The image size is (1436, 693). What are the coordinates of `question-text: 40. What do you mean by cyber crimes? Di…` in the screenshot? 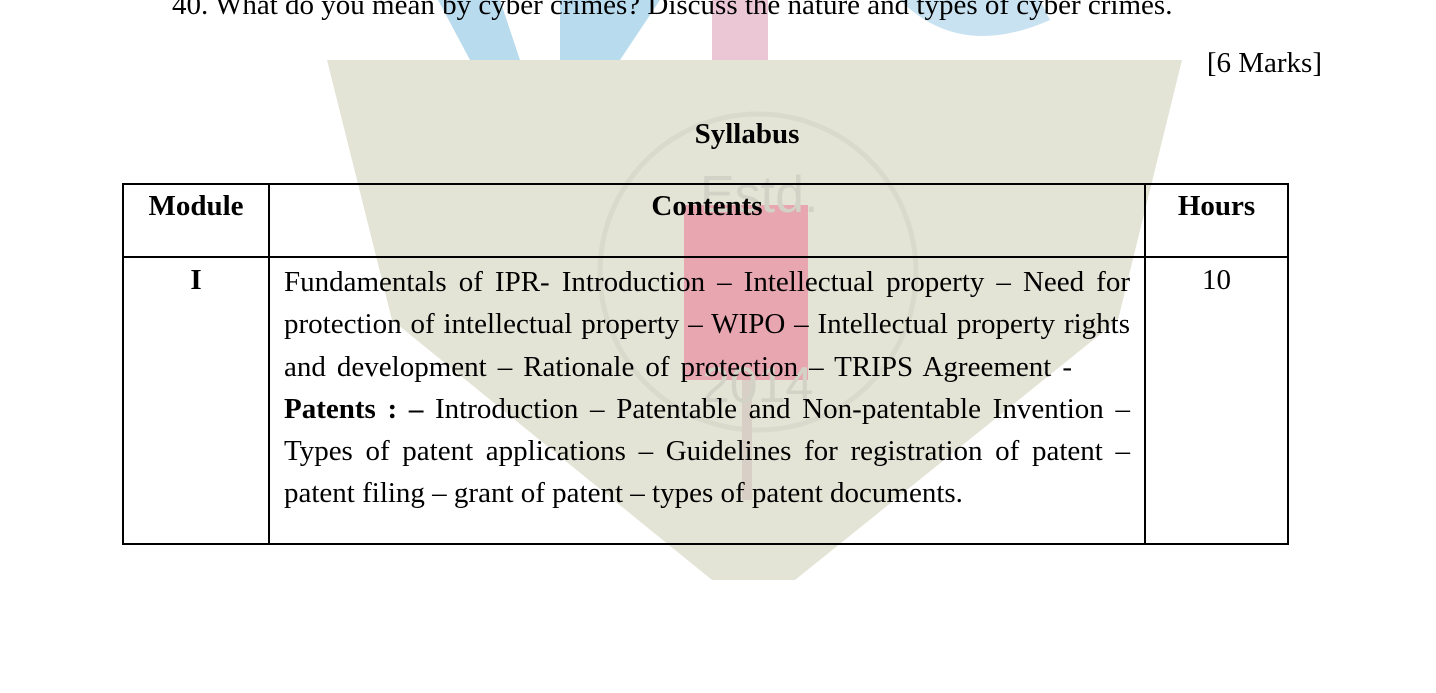 It's located at (672, 10).